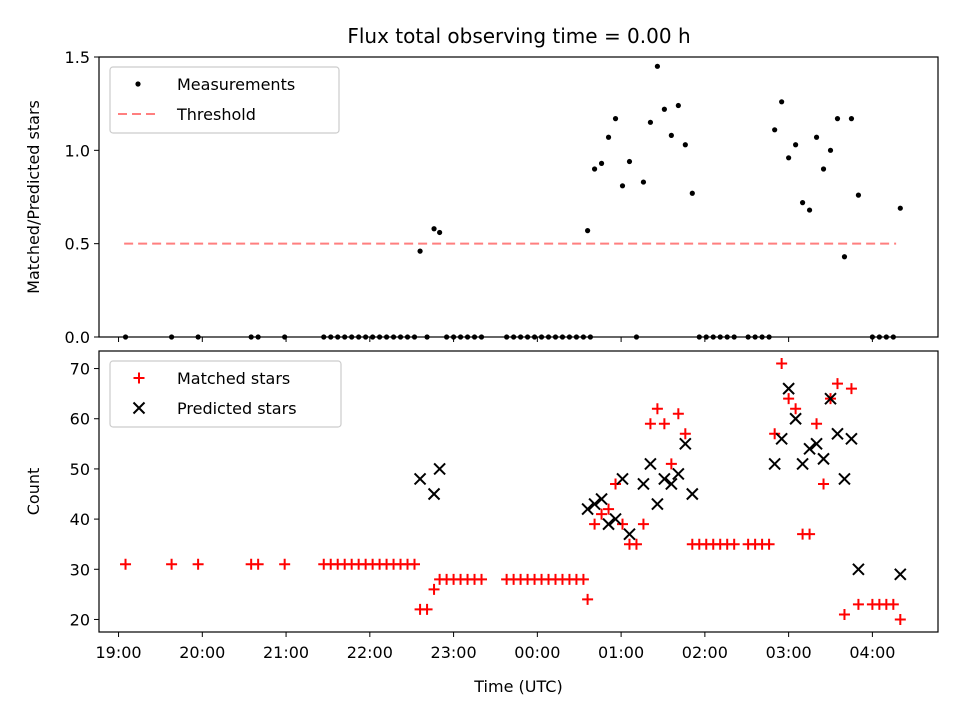 The width and height of the screenshot is (960, 720). What do you see at coordinates (286, 652) in the screenshot?
I see `x-tick-label: 21:00` at bounding box center [286, 652].